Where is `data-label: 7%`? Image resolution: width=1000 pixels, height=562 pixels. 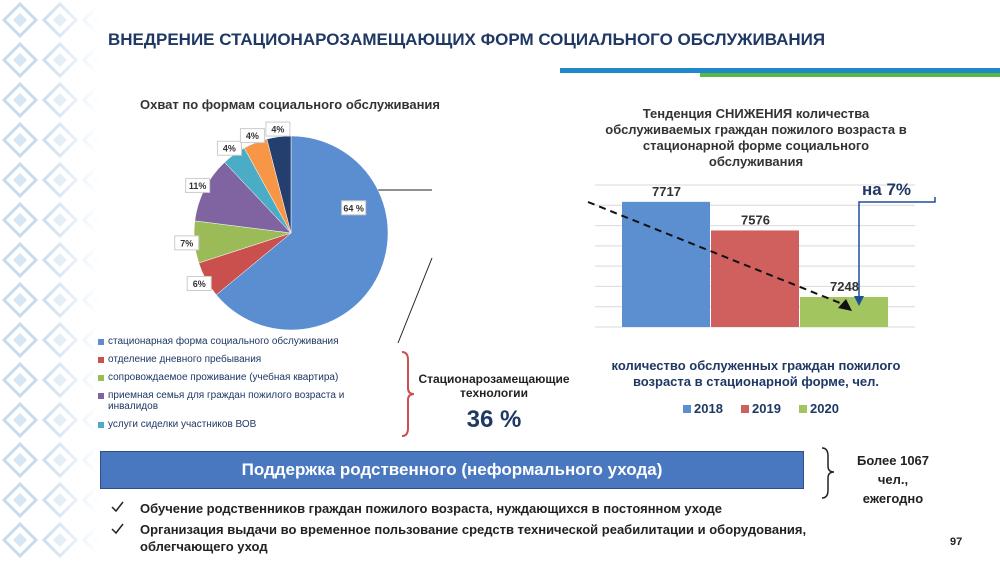
data-label: 7% is located at coordinates (186, 243).